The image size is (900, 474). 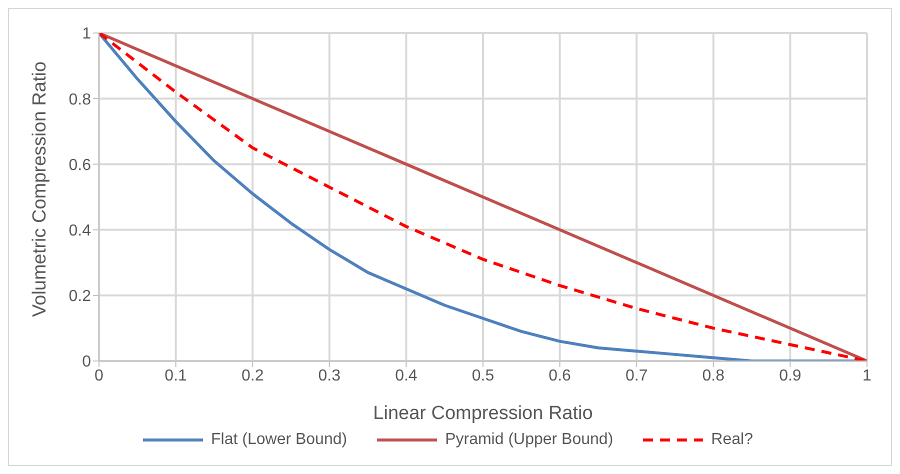 I want to click on x-tick-label: 1, so click(x=867, y=375).